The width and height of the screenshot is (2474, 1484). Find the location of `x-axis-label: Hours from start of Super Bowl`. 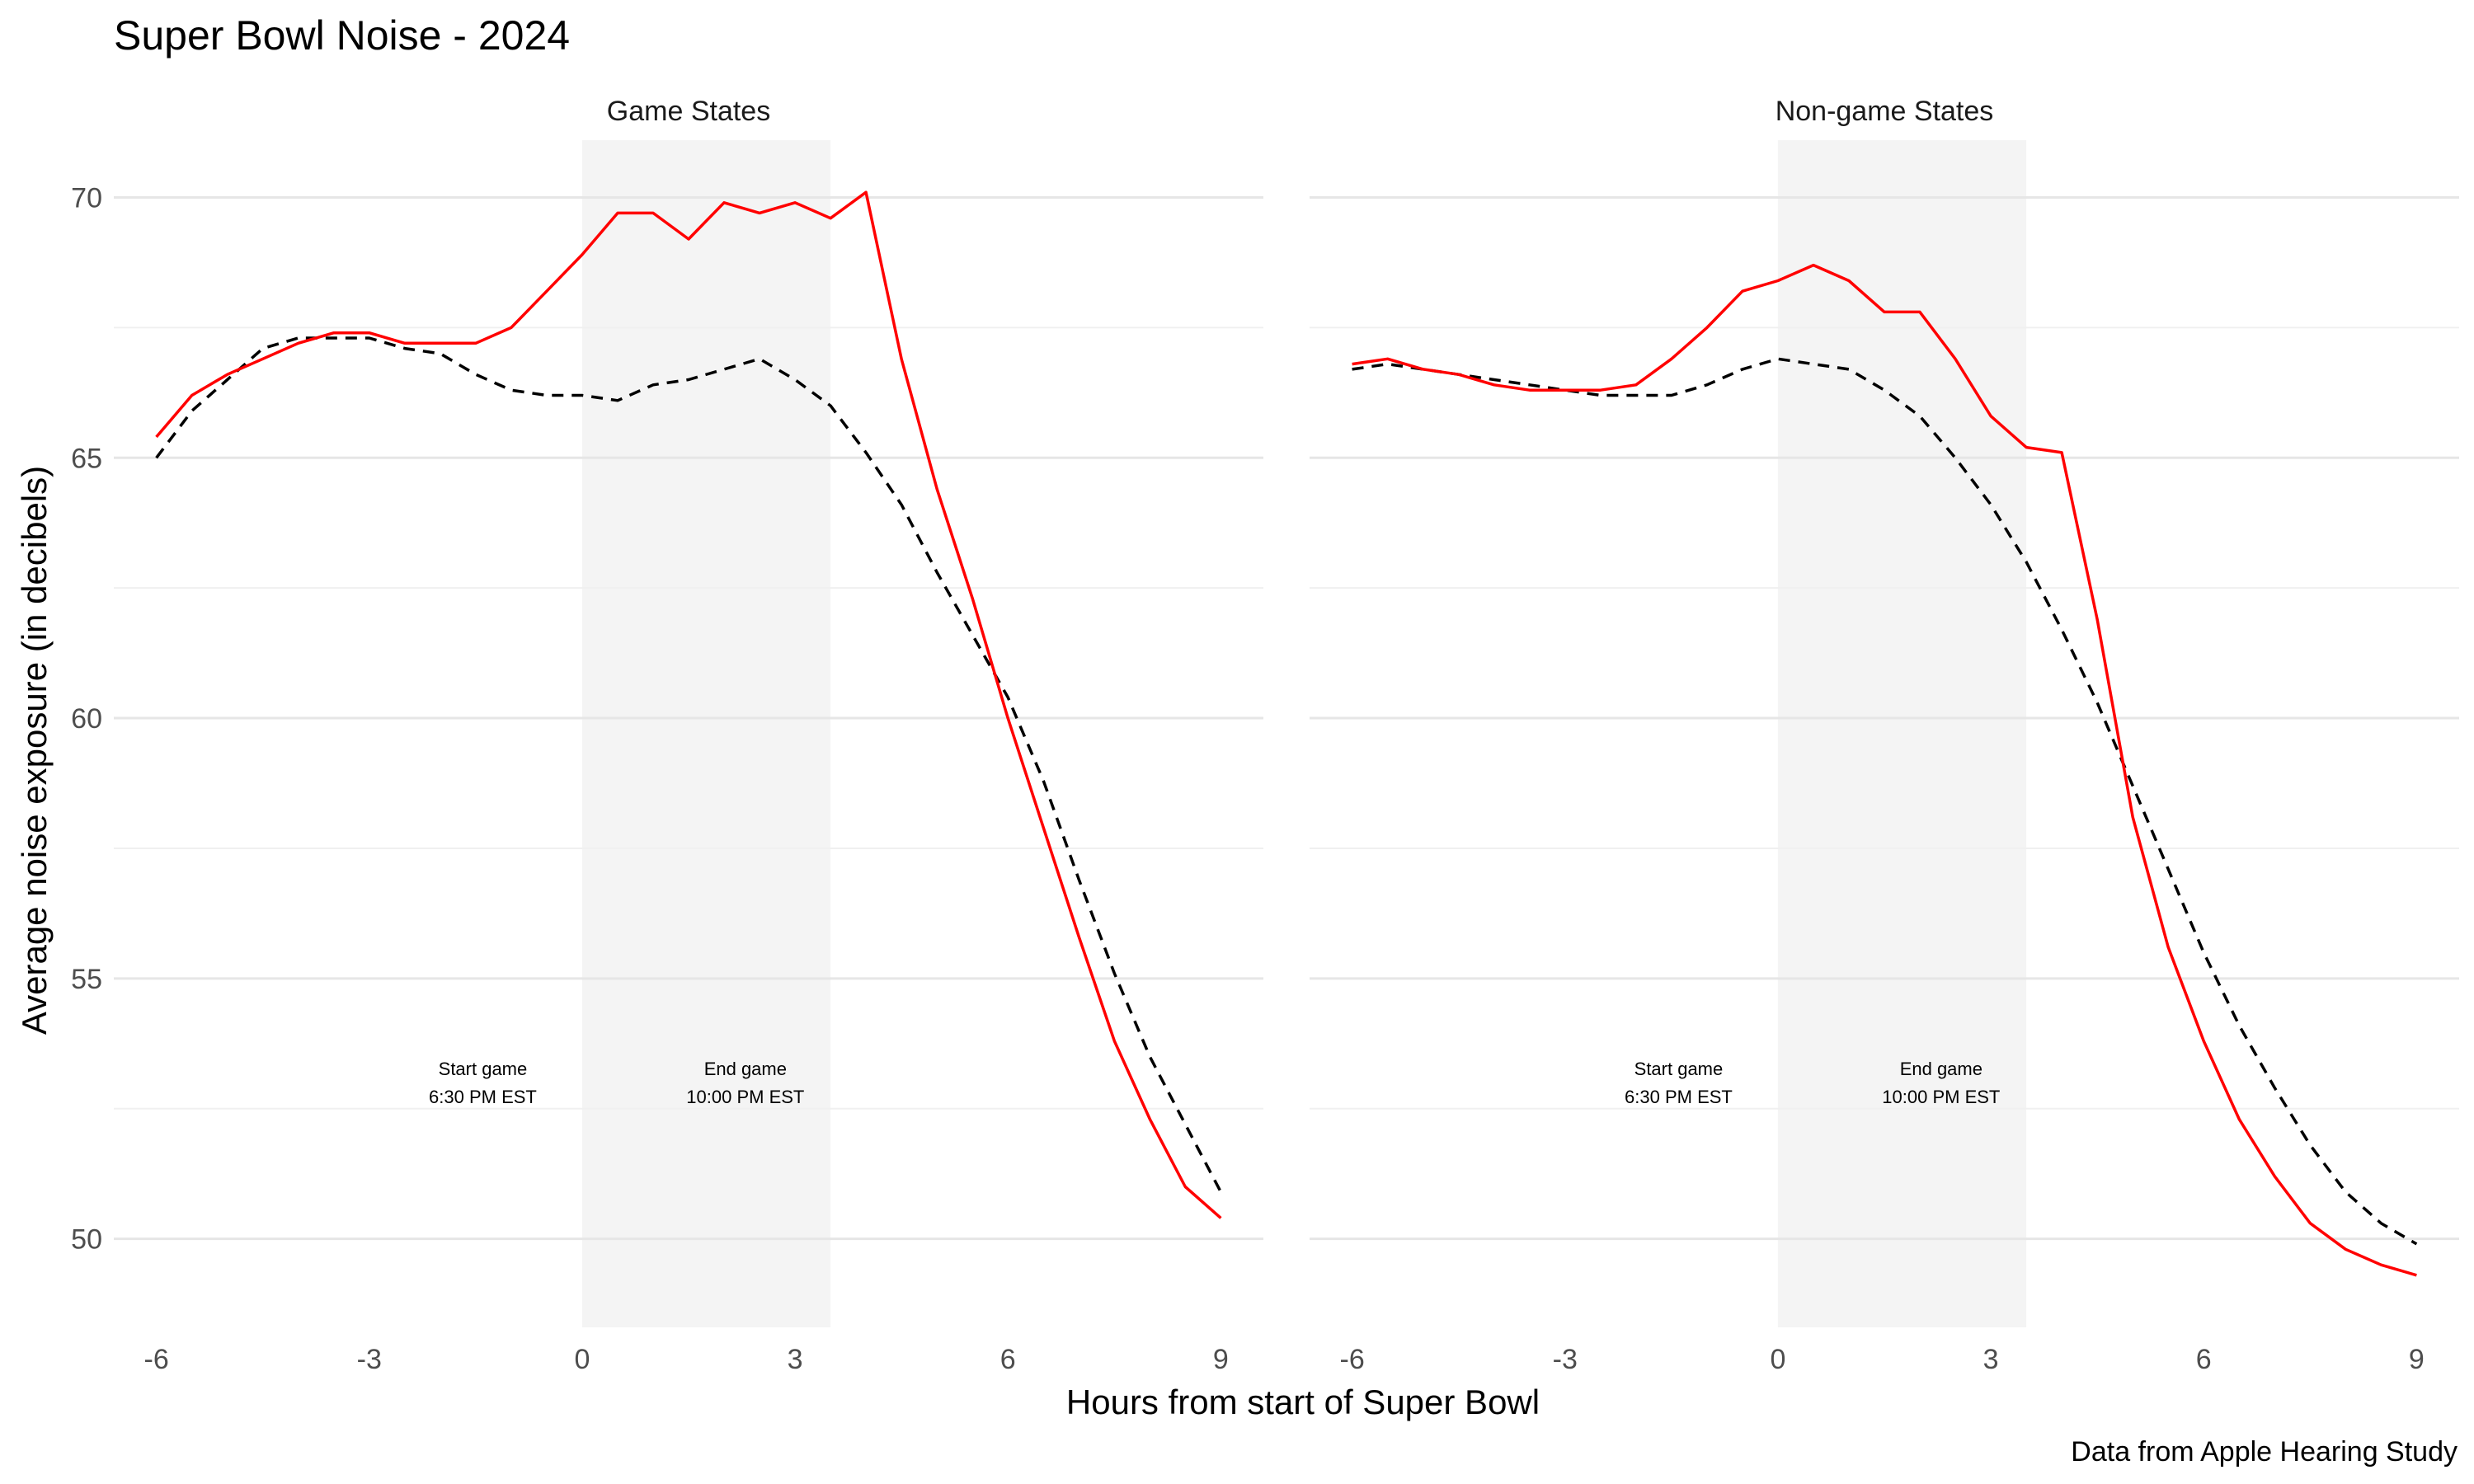

x-axis-label: Hours from start of Super Bowl is located at coordinates (1303, 1402).